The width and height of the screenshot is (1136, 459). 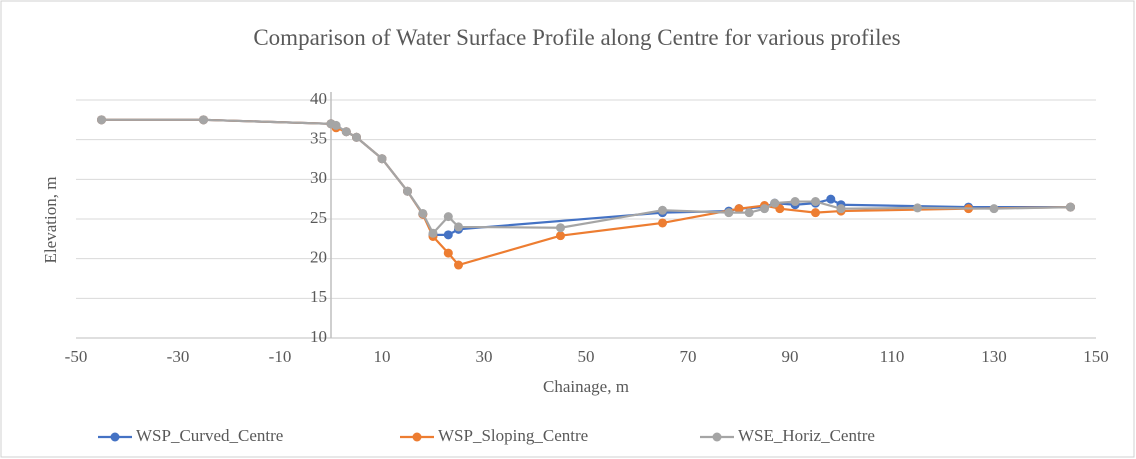 What do you see at coordinates (806, 435) in the screenshot?
I see `legend-label: WSE_Horiz_Centre` at bounding box center [806, 435].